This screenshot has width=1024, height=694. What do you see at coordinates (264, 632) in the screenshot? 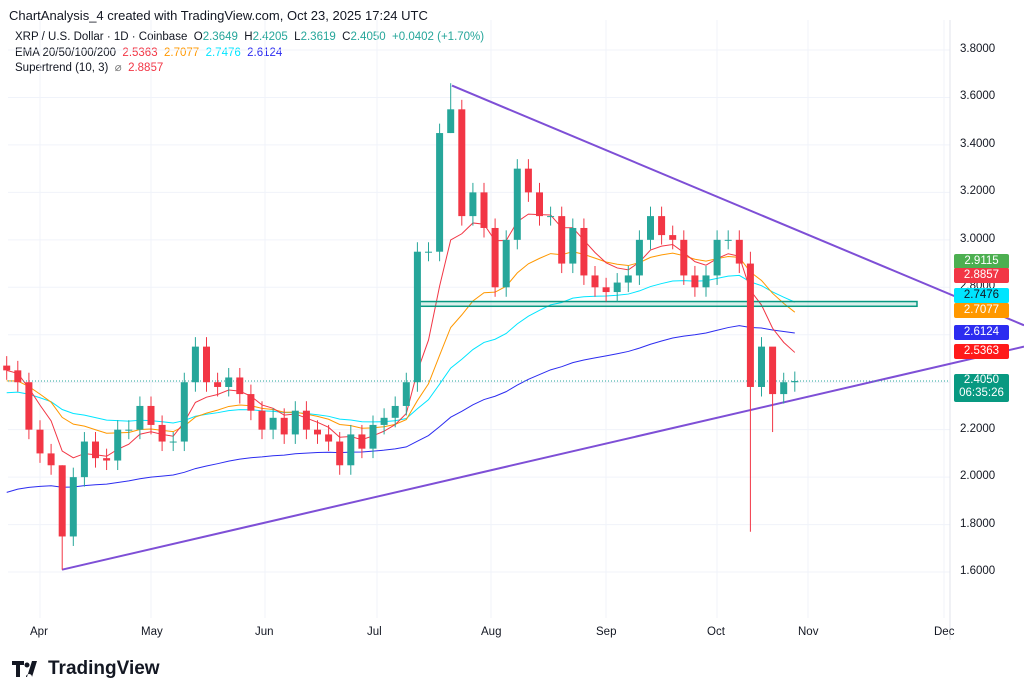
I see `x-tick-label: Jun` at bounding box center [264, 632].